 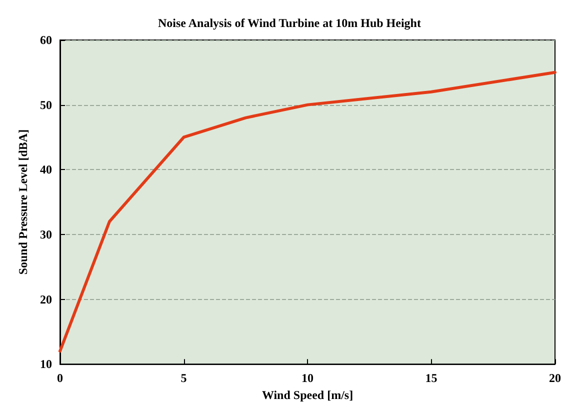 I want to click on y-tick-label: 60, so click(x=46, y=40).